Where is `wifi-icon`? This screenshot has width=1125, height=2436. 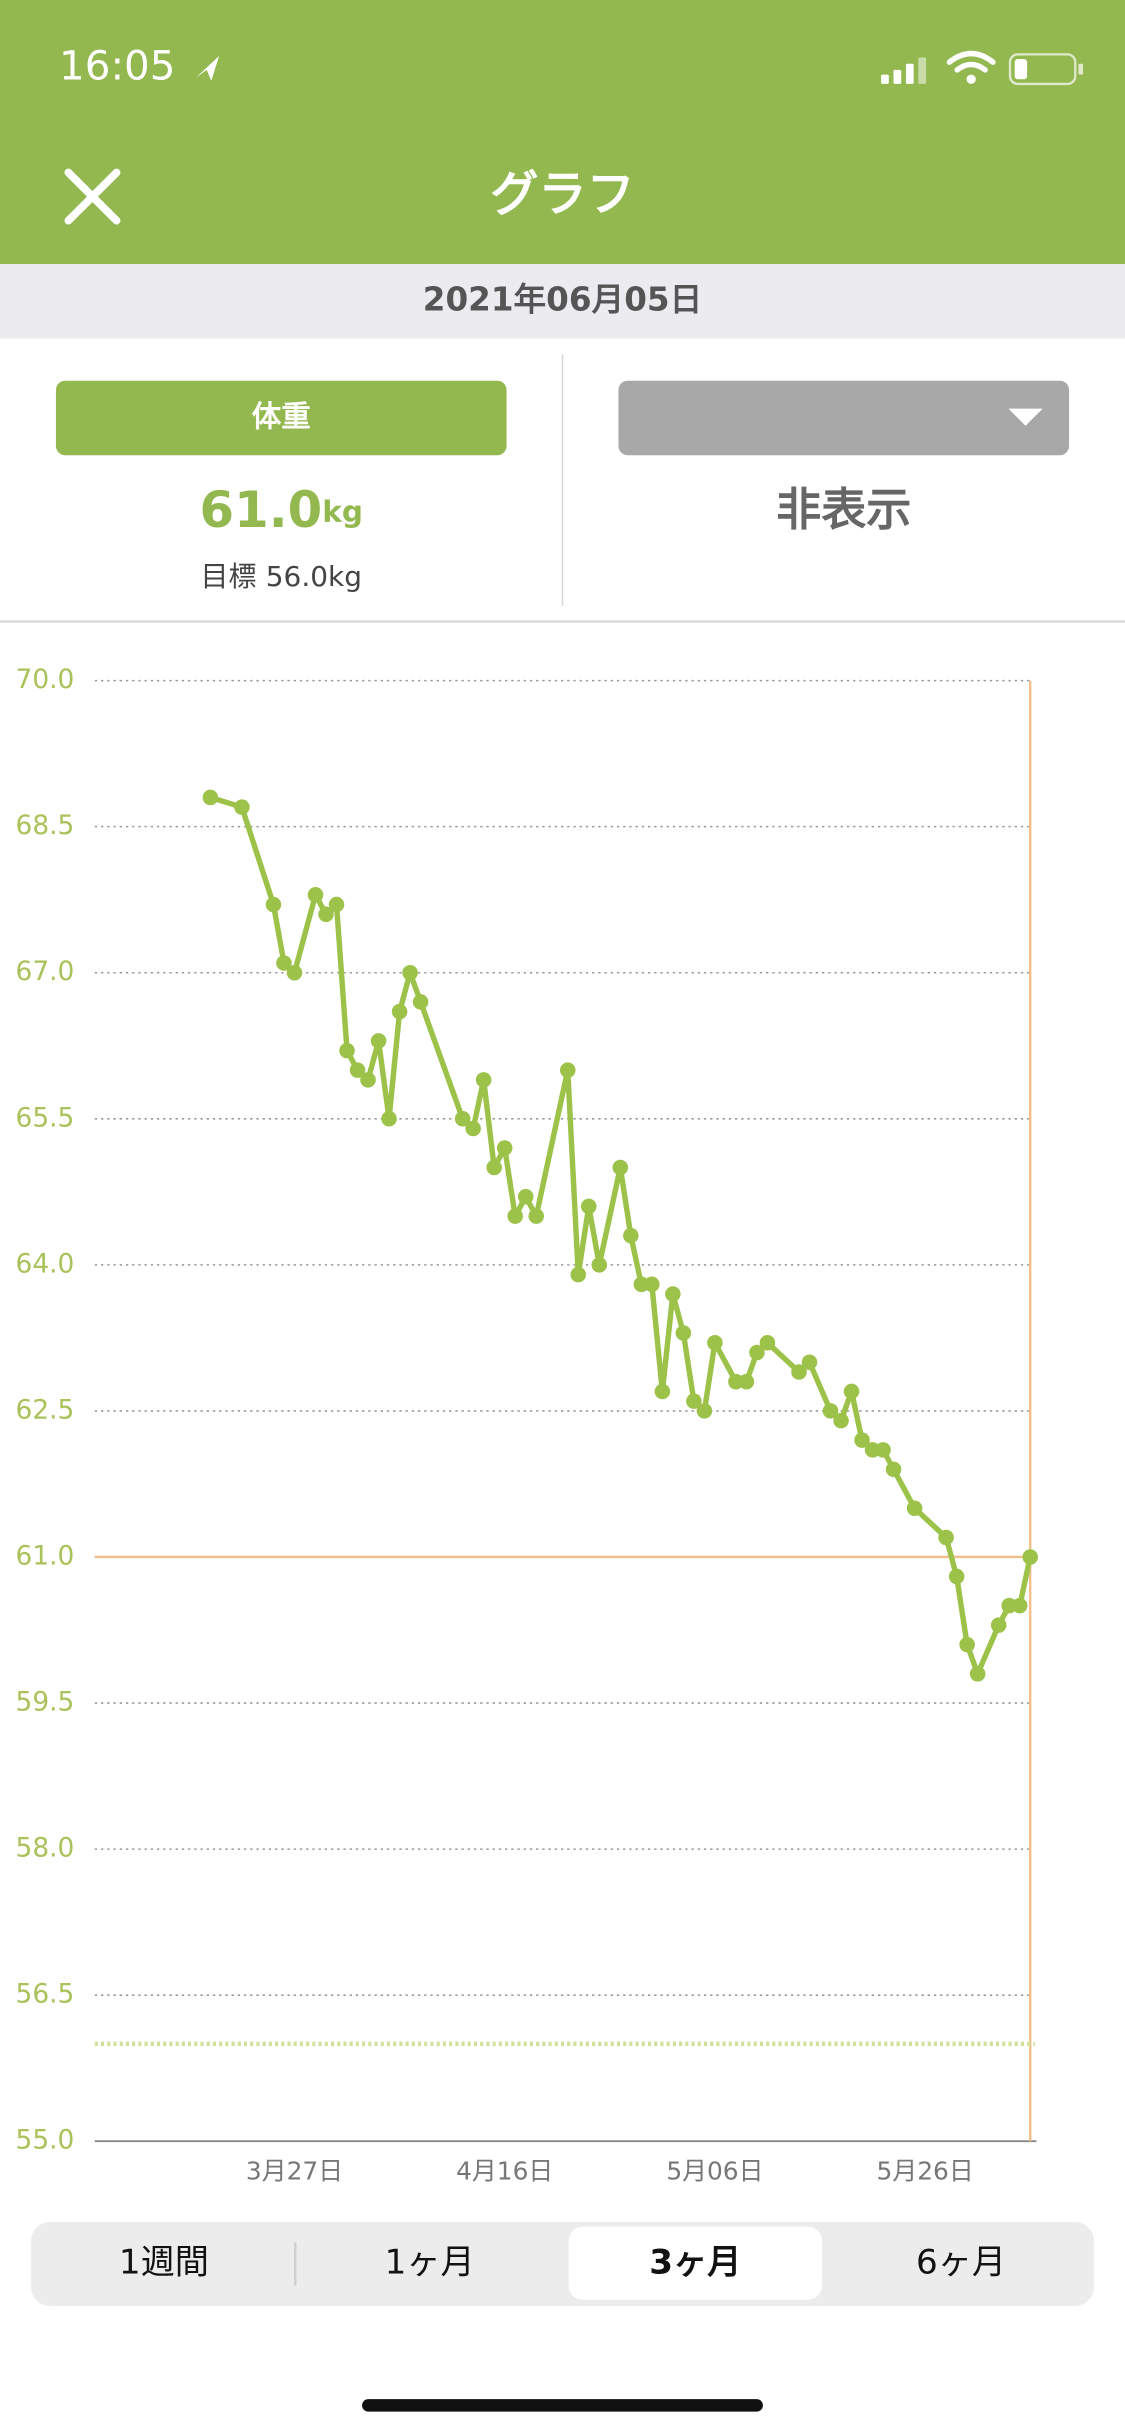 wifi-icon is located at coordinates (971, 61).